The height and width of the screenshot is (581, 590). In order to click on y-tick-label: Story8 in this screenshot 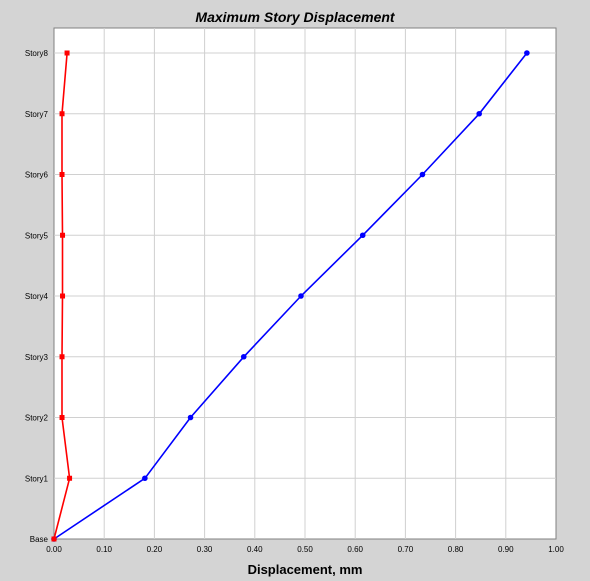, I will do `click(37, 53)`.